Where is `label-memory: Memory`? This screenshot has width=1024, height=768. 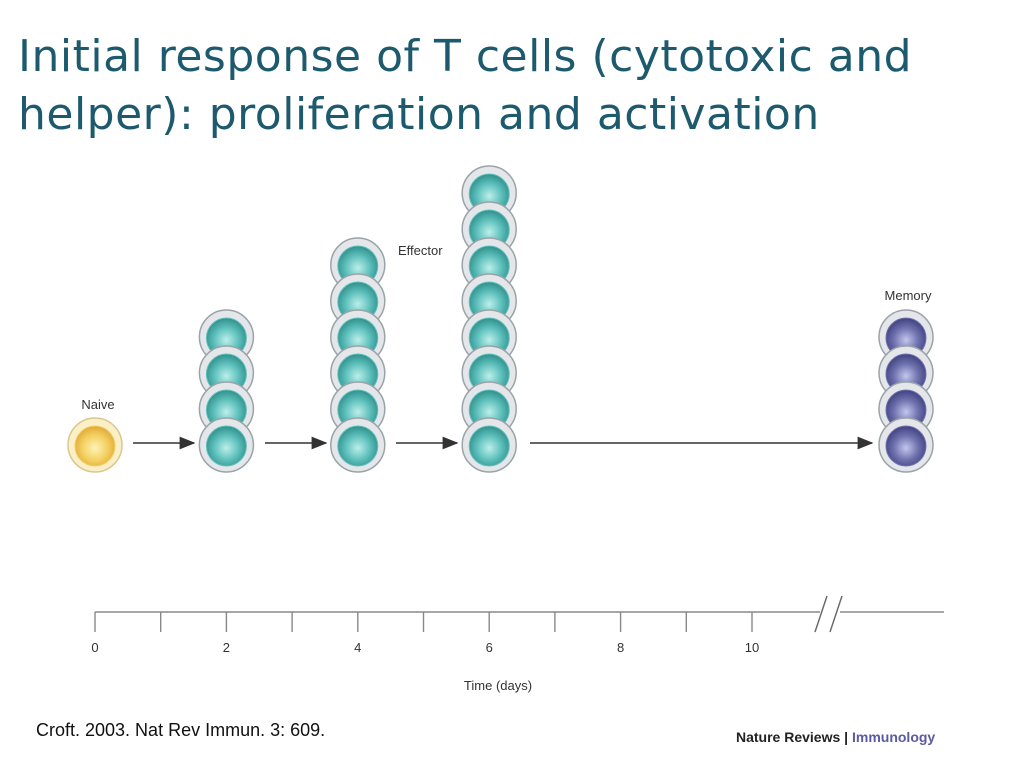 label-memory: Memory is located at coordinates (908, 295).